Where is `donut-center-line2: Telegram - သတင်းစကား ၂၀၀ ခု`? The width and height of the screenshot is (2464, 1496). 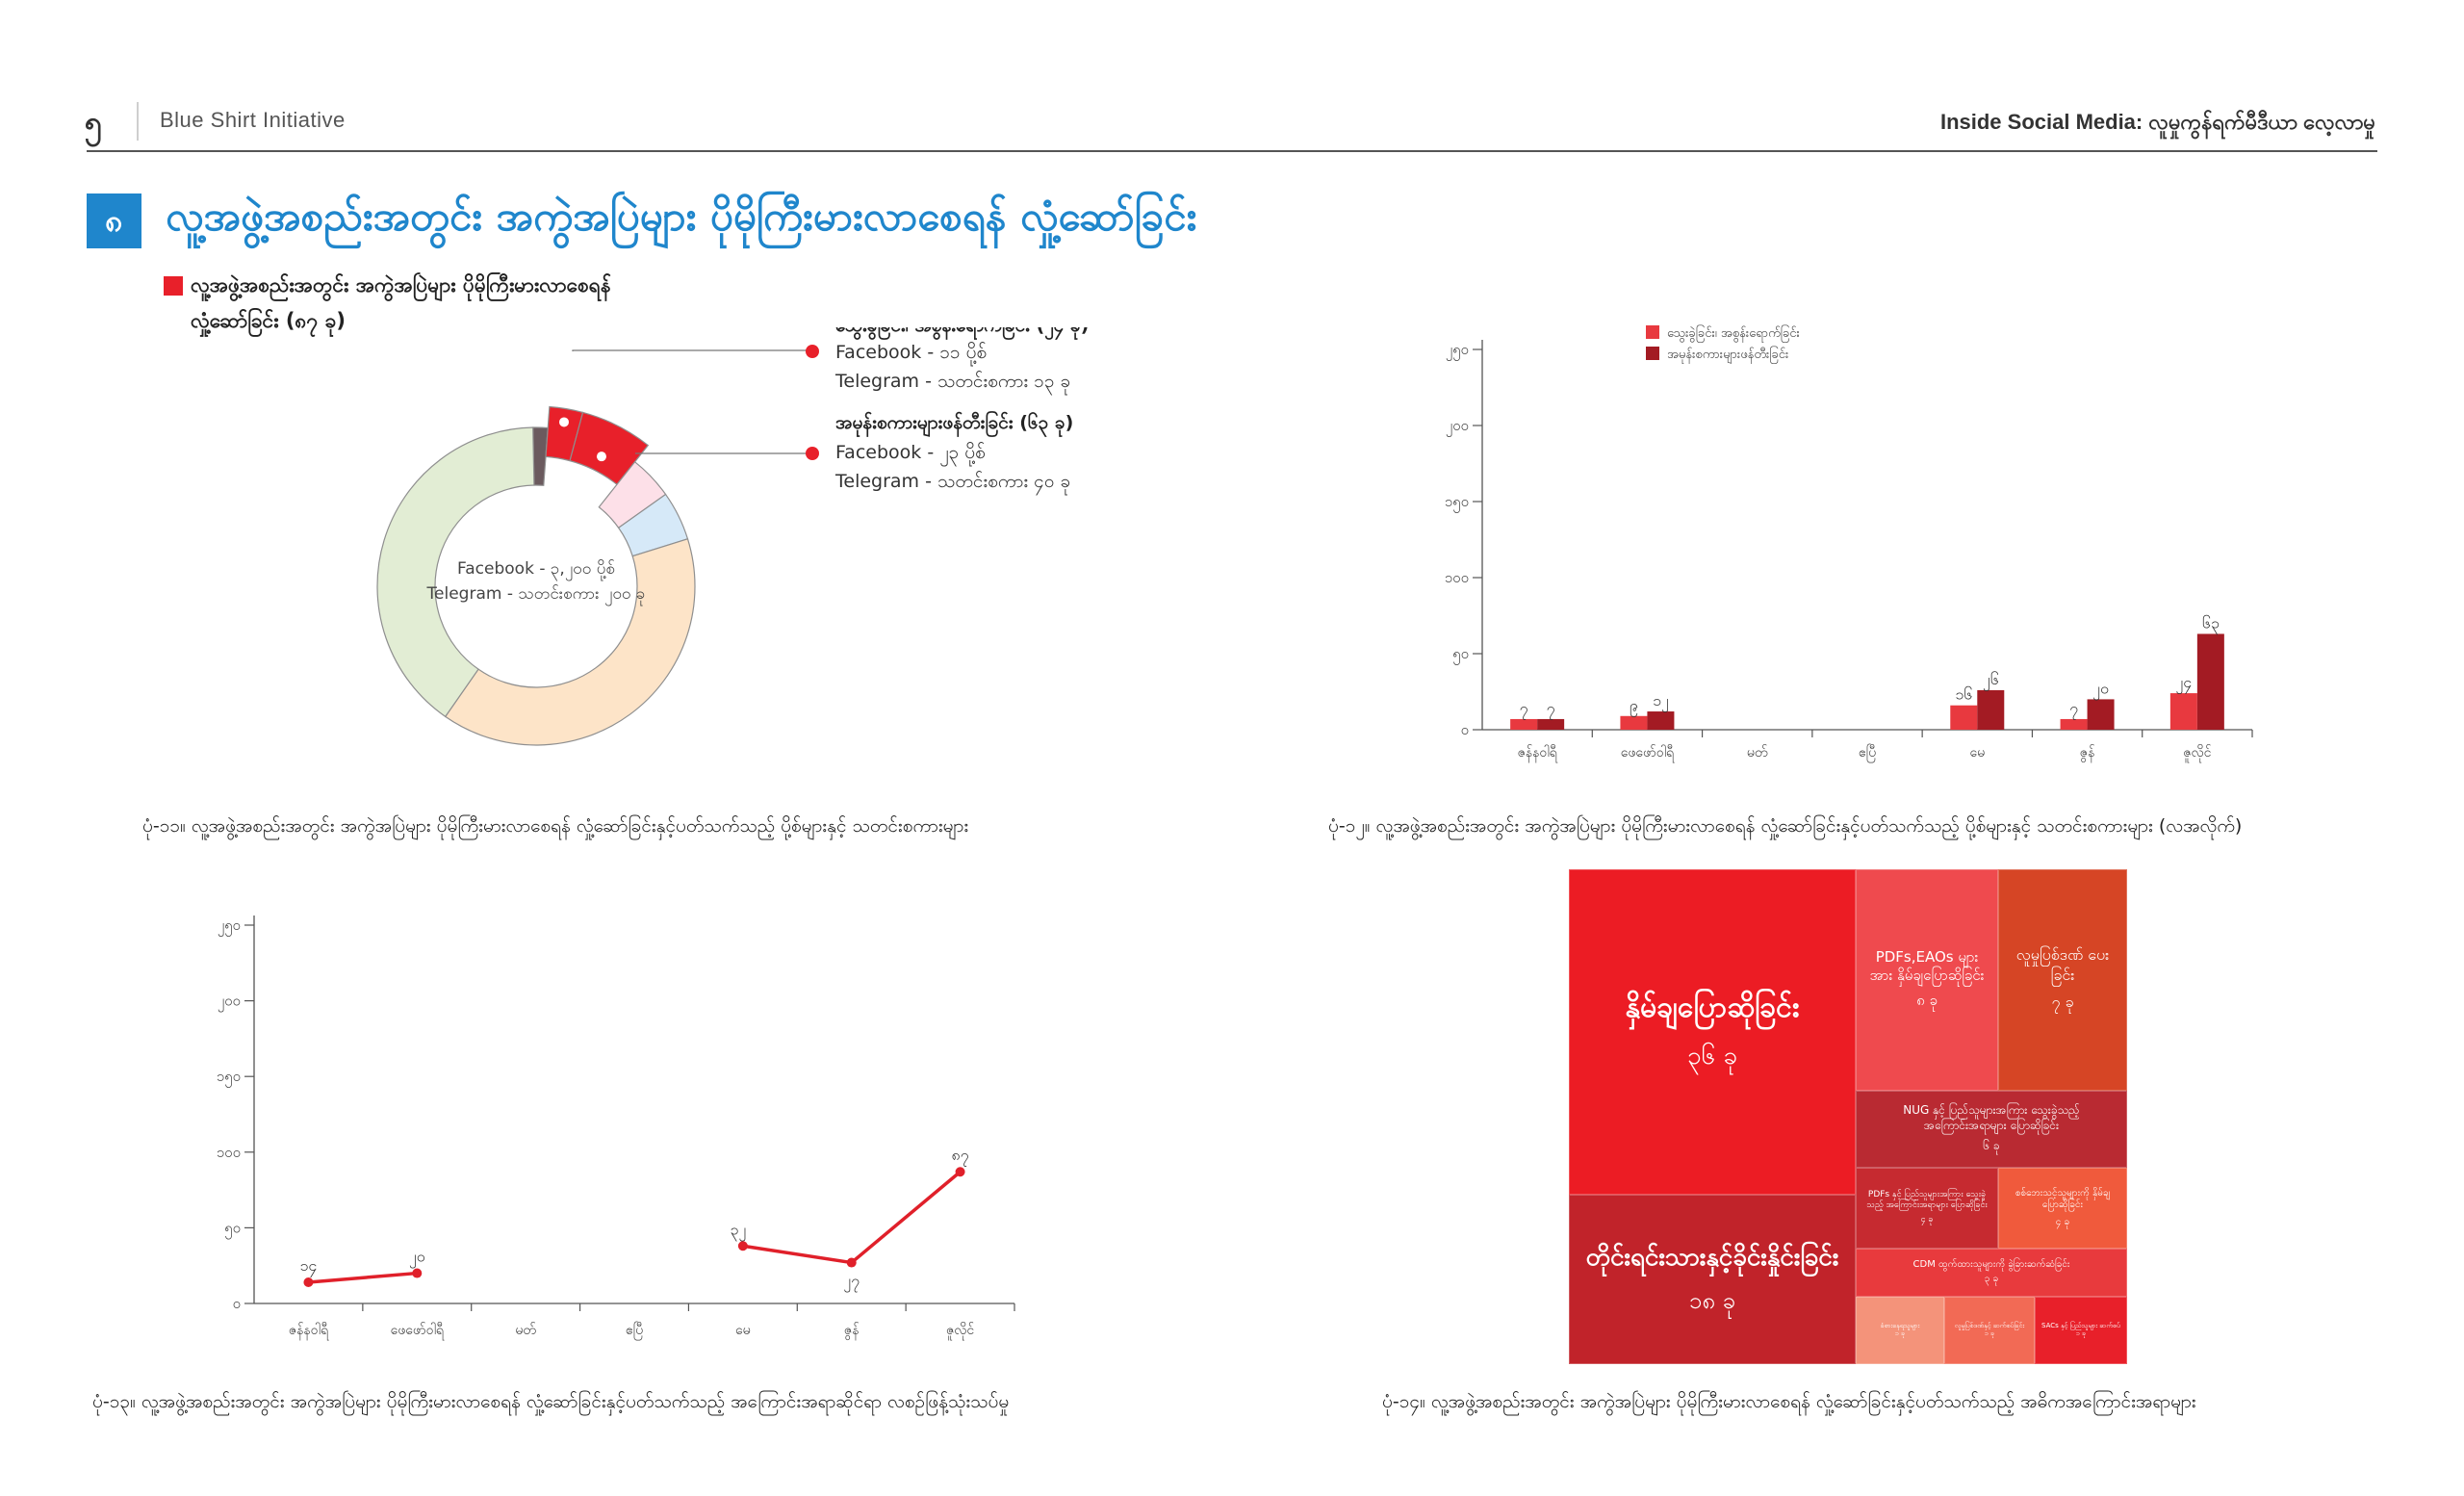
donut-center-line2: Telegram - သတင်းစကား ၂၀၀ ခု is located at coordinates (536, 595).